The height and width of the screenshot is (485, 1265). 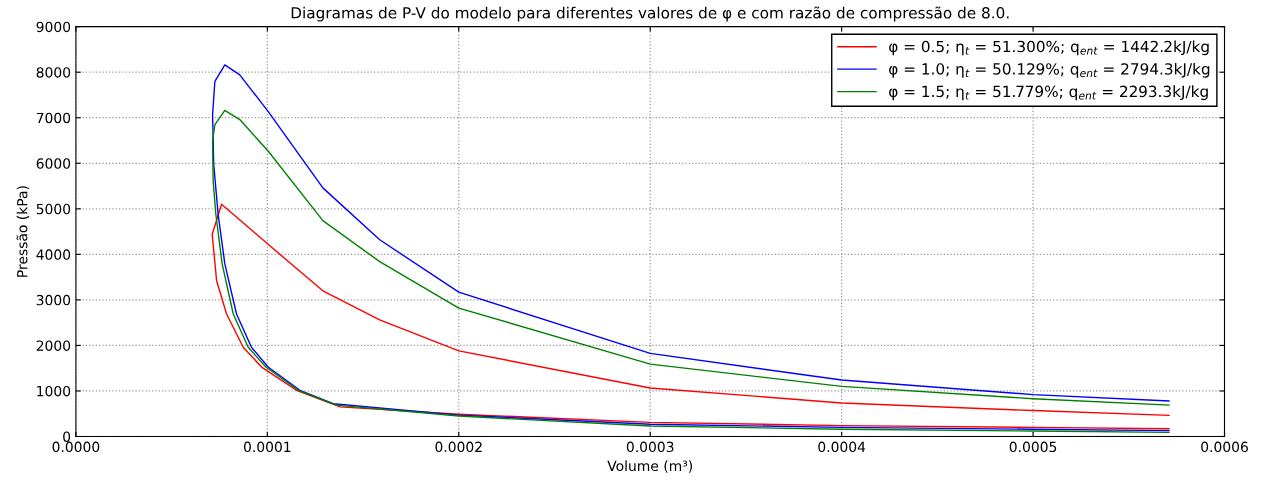 I want to click on y-axis-title: Pressão (kPa), so click(x=23, y=231).